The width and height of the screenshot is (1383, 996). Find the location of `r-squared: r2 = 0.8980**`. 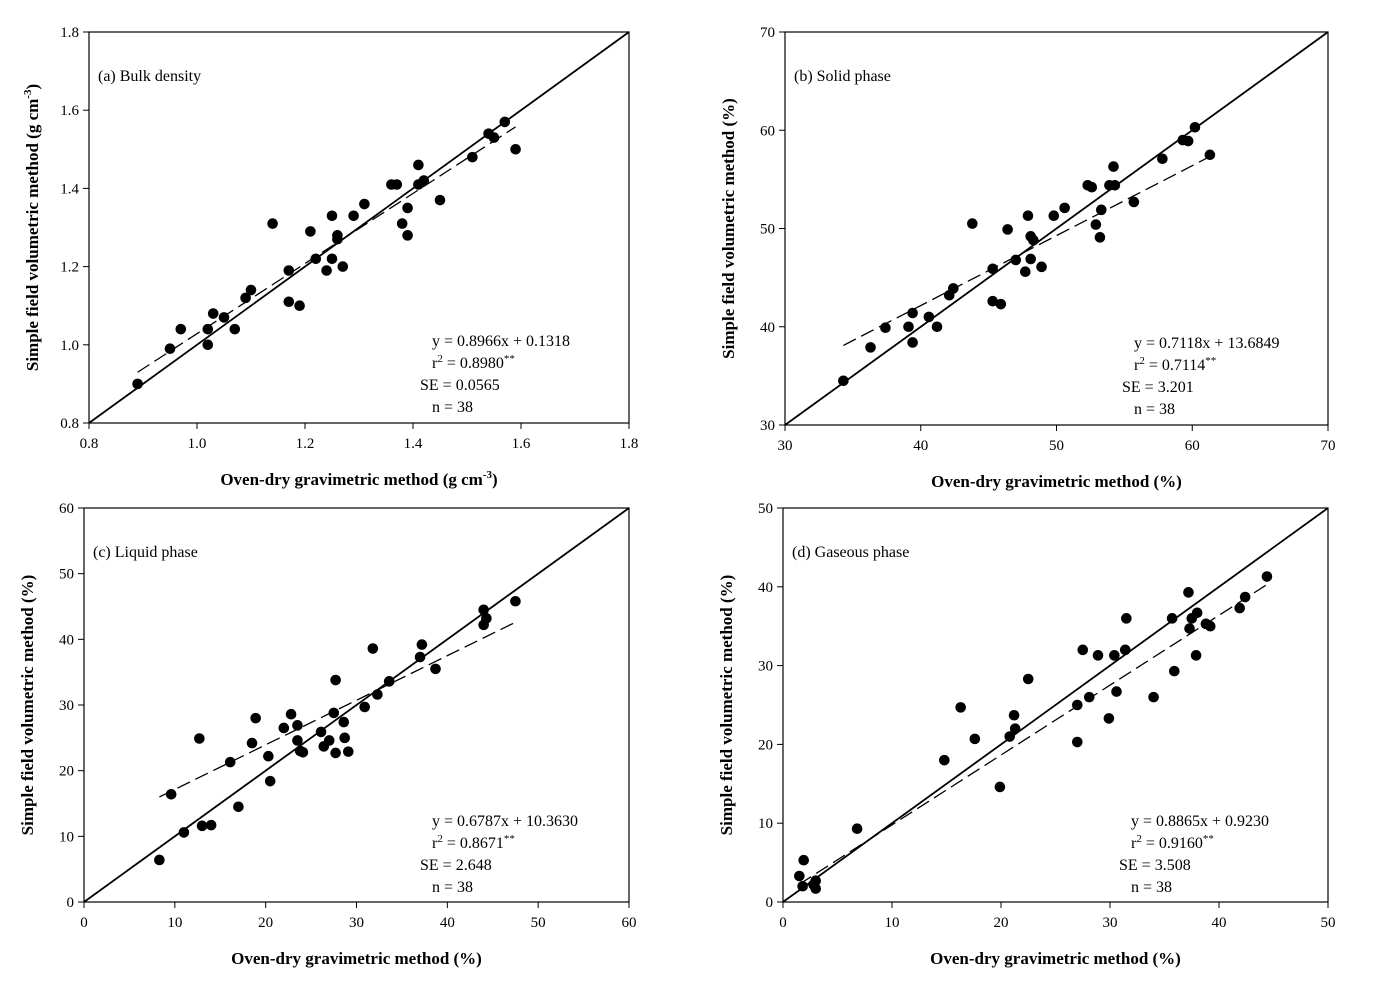

r-squared: r2 = 0.8980** is located at coordinates (473, 362).